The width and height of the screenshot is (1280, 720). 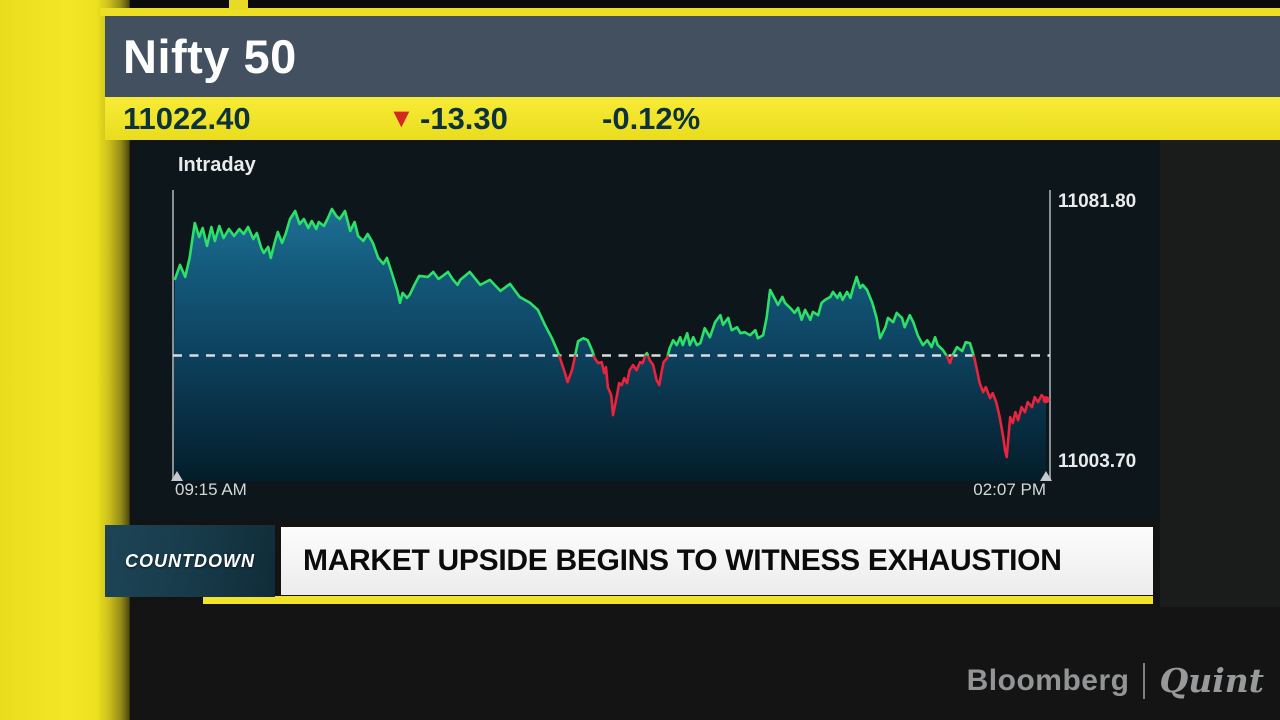 I want to click on channel-logo: Bloomberg Quint, so click(x=1115, y=680).